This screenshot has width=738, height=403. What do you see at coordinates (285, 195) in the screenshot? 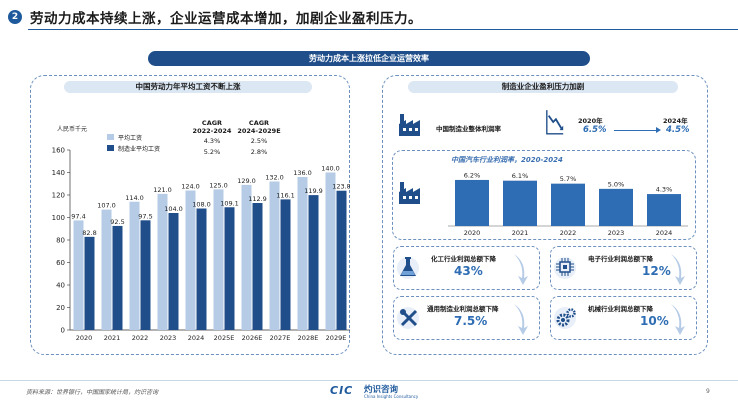
I see `value-label-mfg: 116.1` at bounding box center [285, 195].